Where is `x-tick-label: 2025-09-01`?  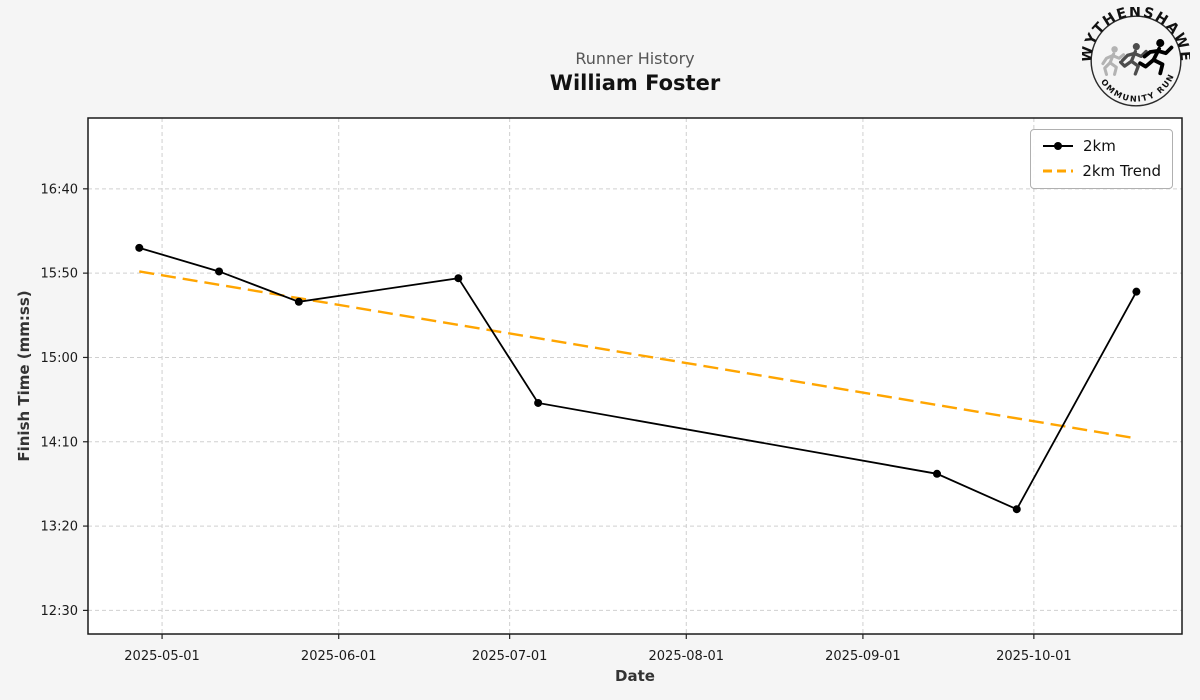 x-tick-label: 2025-09-01 is located at coordinates (863, 656).